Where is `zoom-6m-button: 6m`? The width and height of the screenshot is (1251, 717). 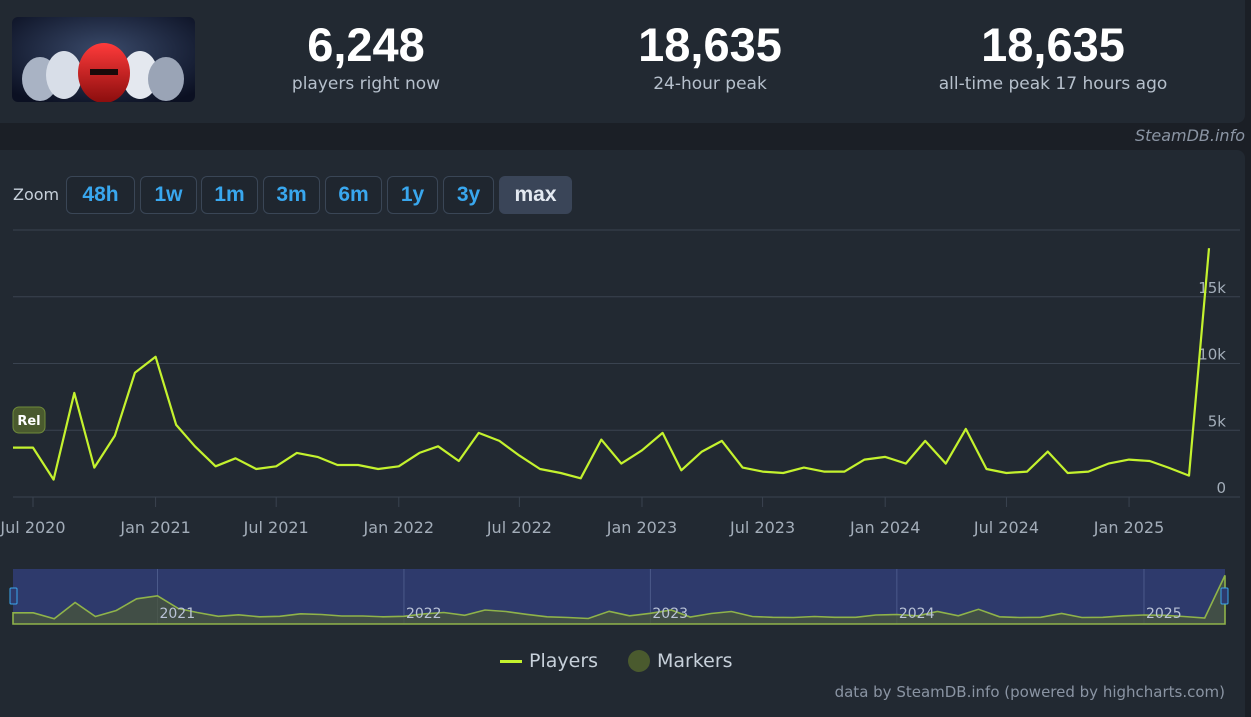 zoom-6m-button: 6m is located at coordinates (353, 195).